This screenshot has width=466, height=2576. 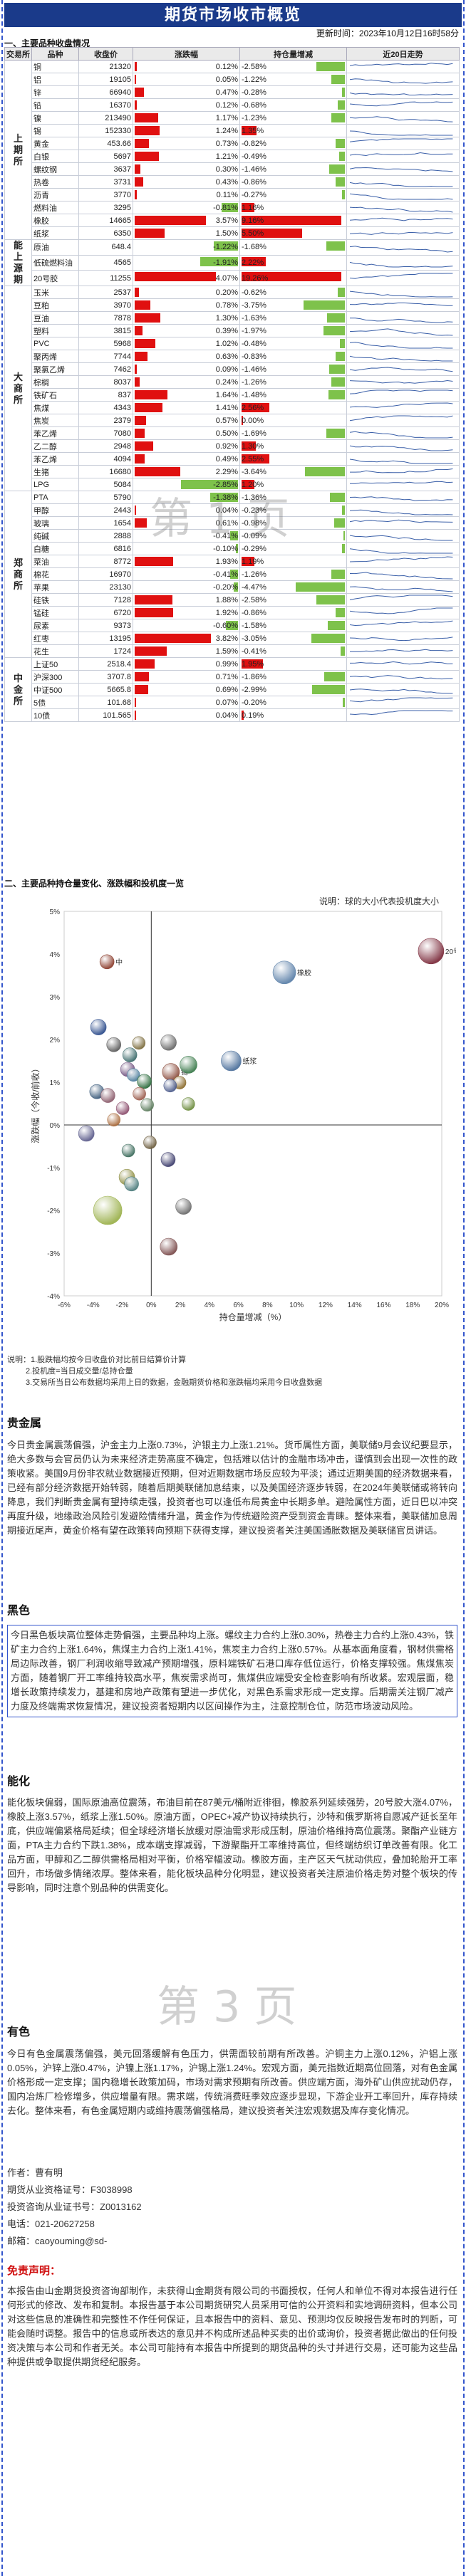 What do you see at coordinates (293, 343) in the screenshot?
I see `oi-cell: -0.48%` at bounding box center [293, 343].